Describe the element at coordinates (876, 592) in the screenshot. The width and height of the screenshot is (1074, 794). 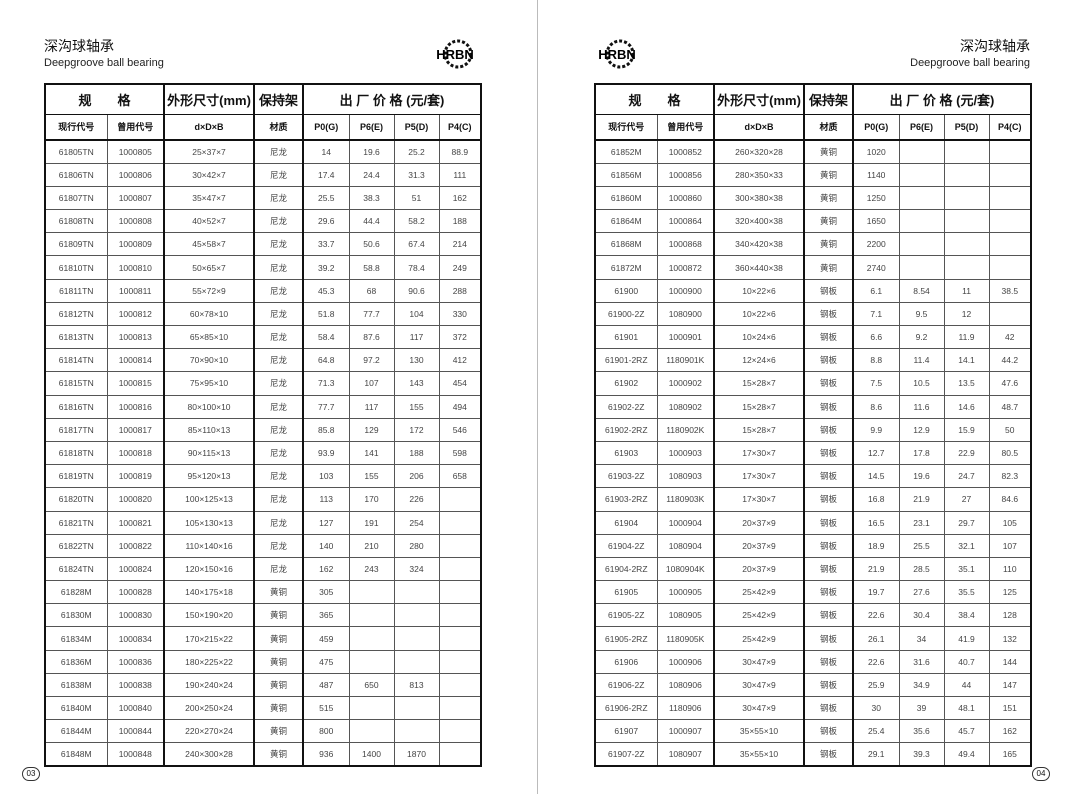
I see `price-p0-cell: 19.7` at that location.